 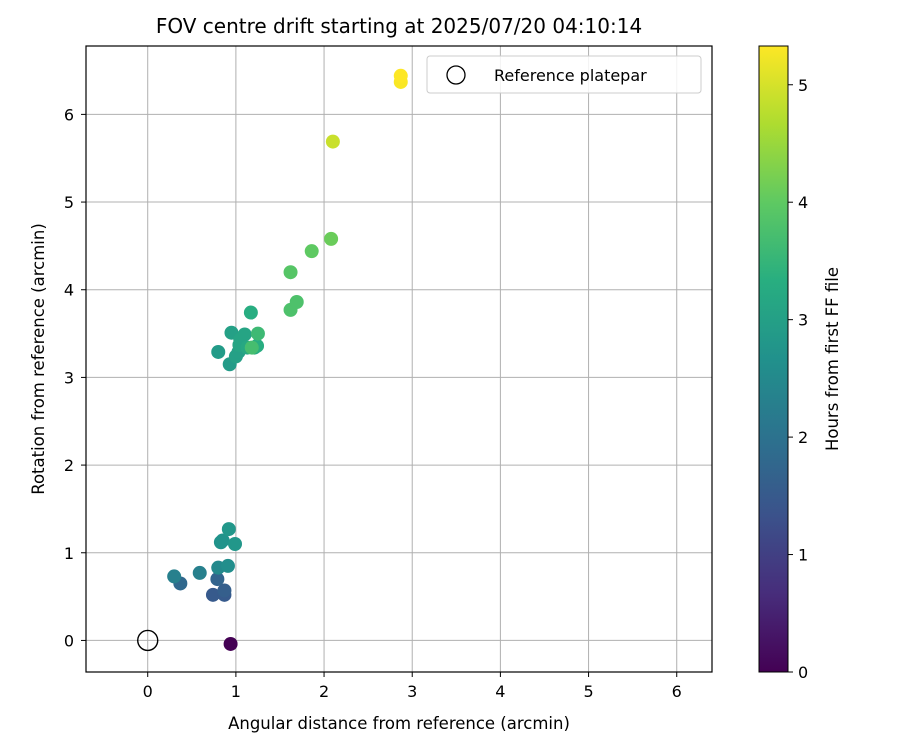 What do you see at coordinates (412, 691) in the screenshot?
I see `x-tick-label: 3` at bounding box center [412, 691].